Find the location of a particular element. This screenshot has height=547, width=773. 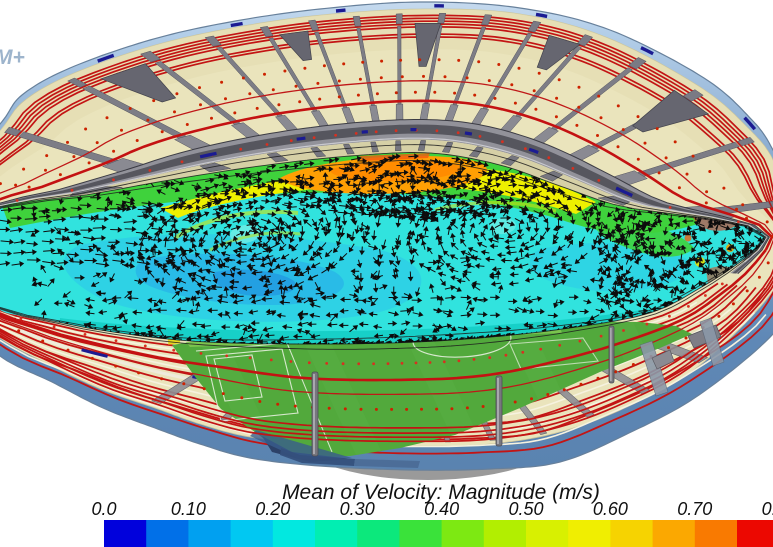

svg-text: 0.80 is located at coordinates (767, 509).